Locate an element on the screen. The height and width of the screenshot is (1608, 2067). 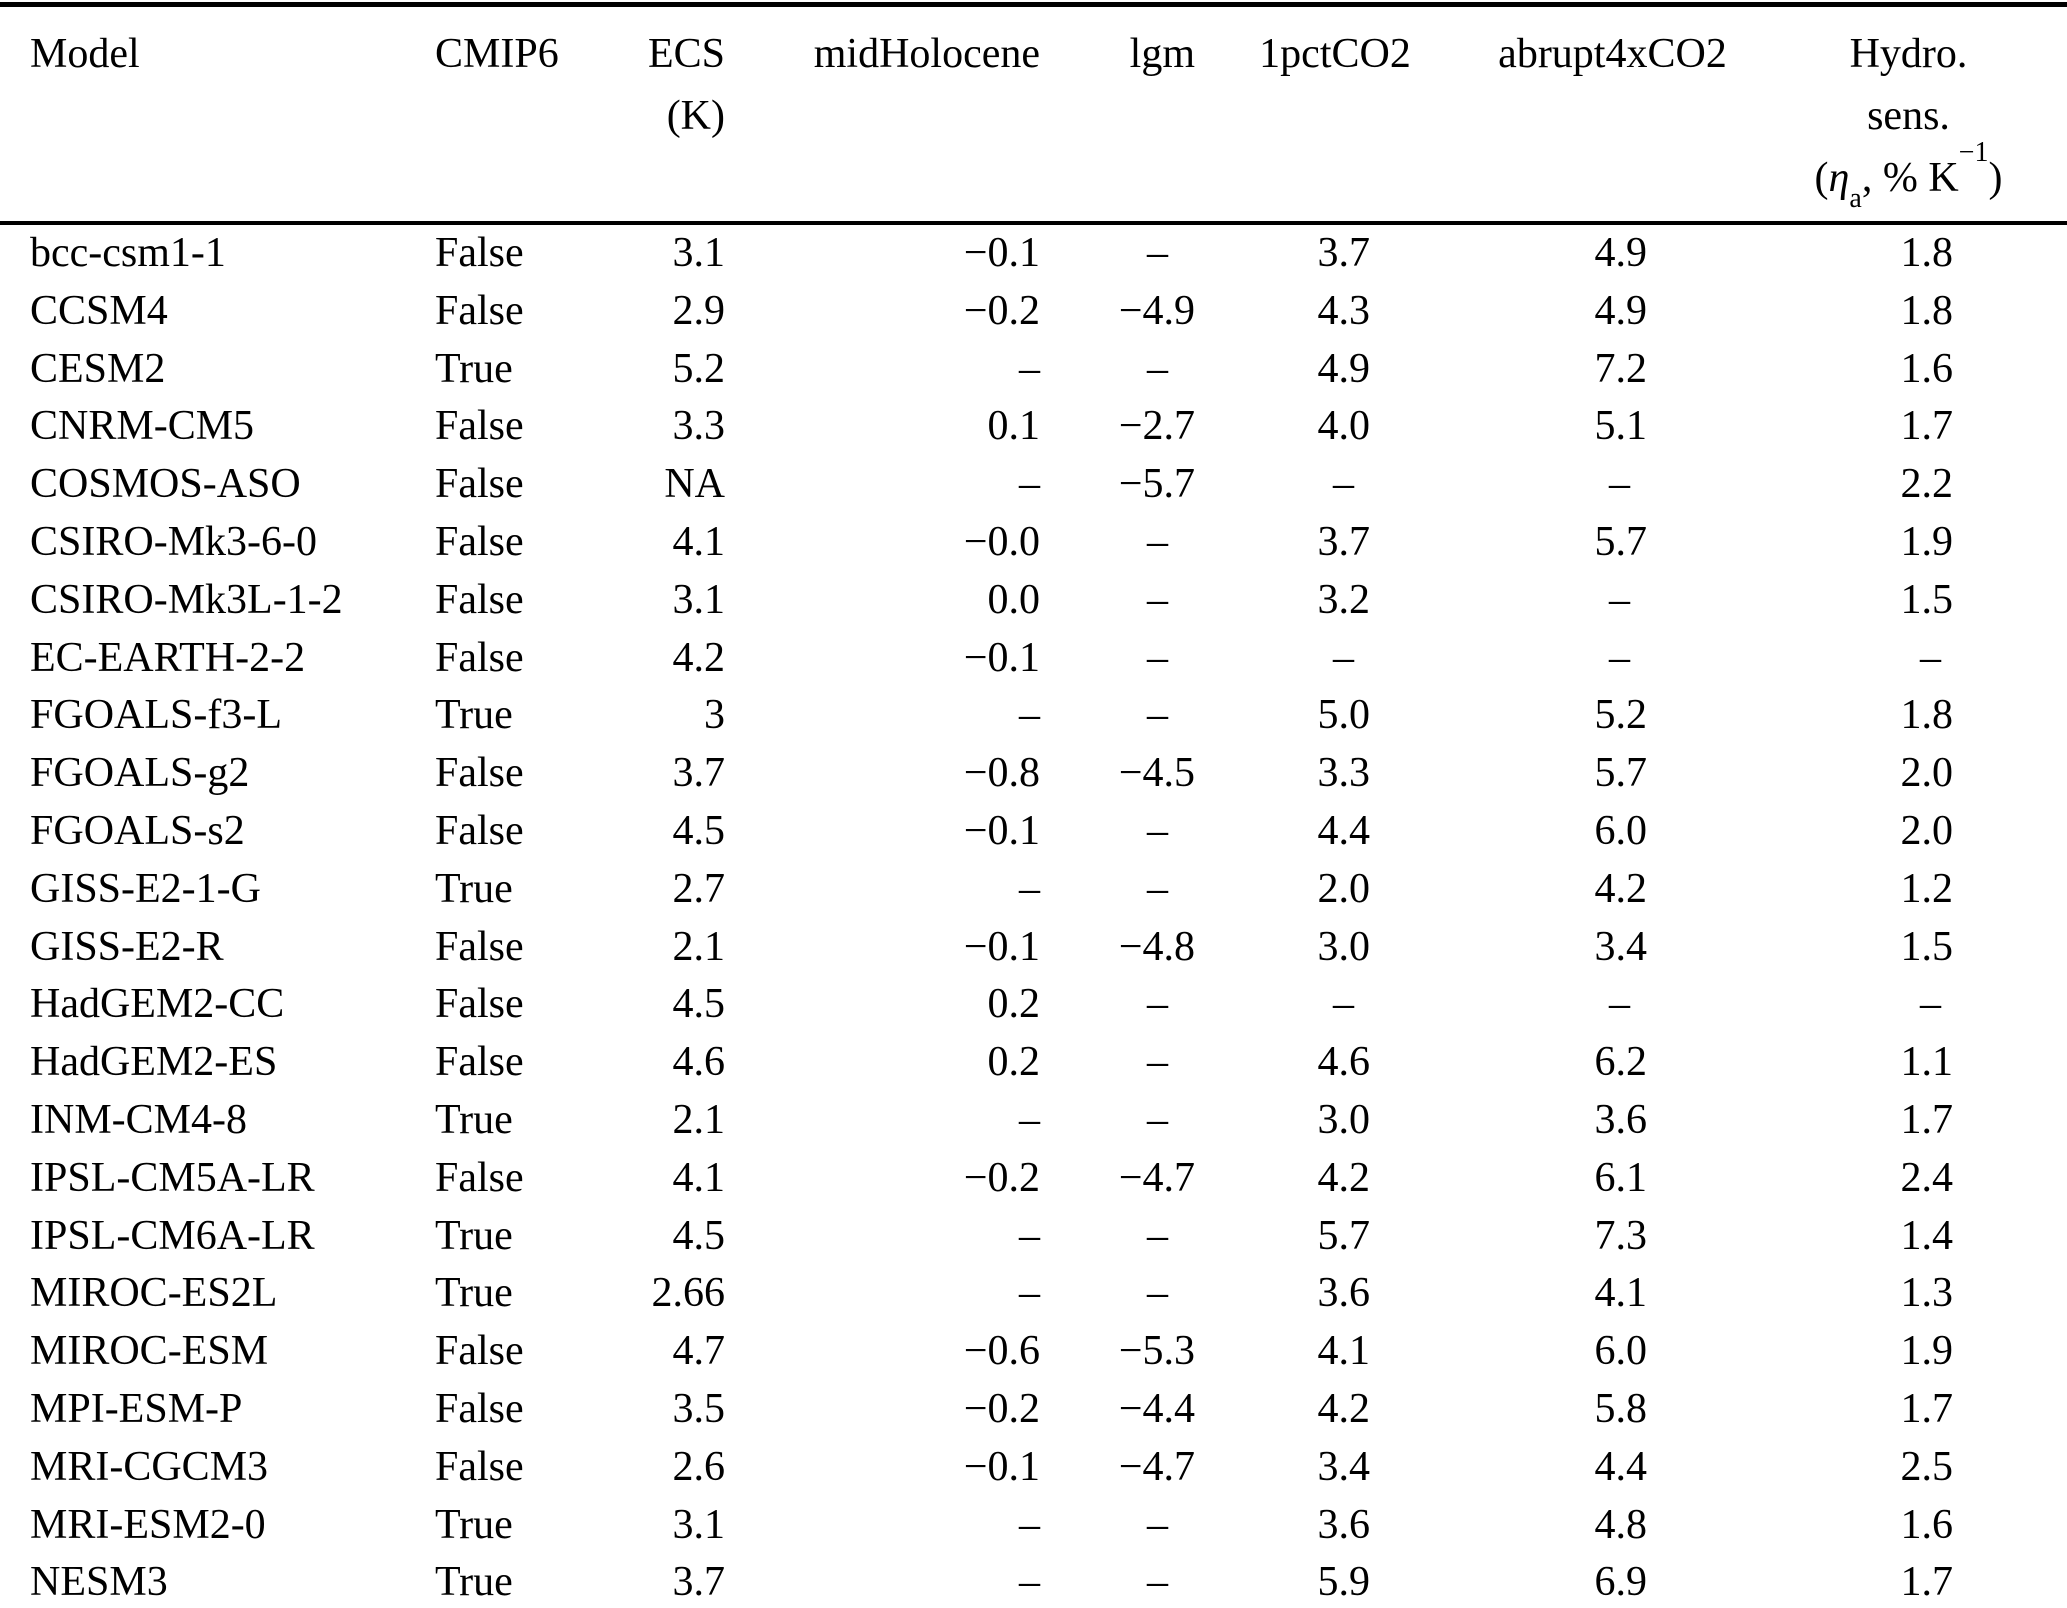
cell-ecs: 2.7 is located at coordinates (678, 890).